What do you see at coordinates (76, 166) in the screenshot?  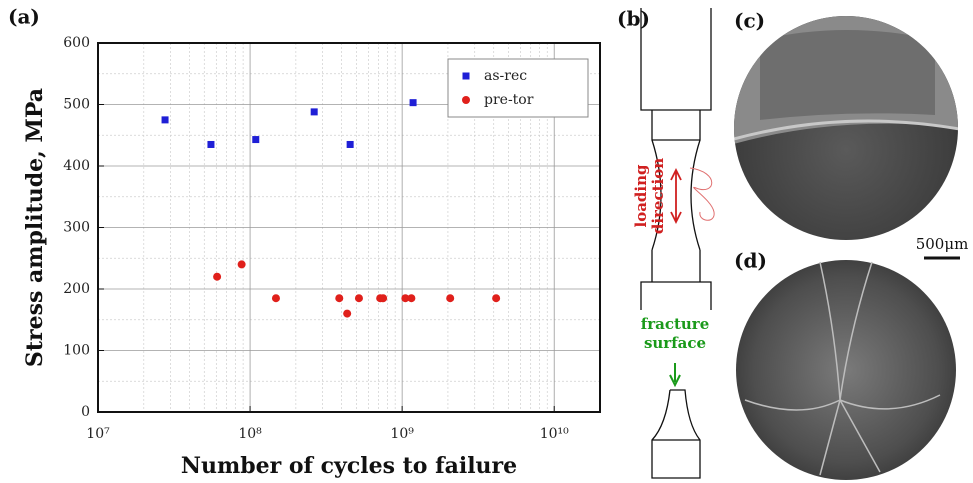 I see `y-tick-label: 400` at bounding box center [76, 166].